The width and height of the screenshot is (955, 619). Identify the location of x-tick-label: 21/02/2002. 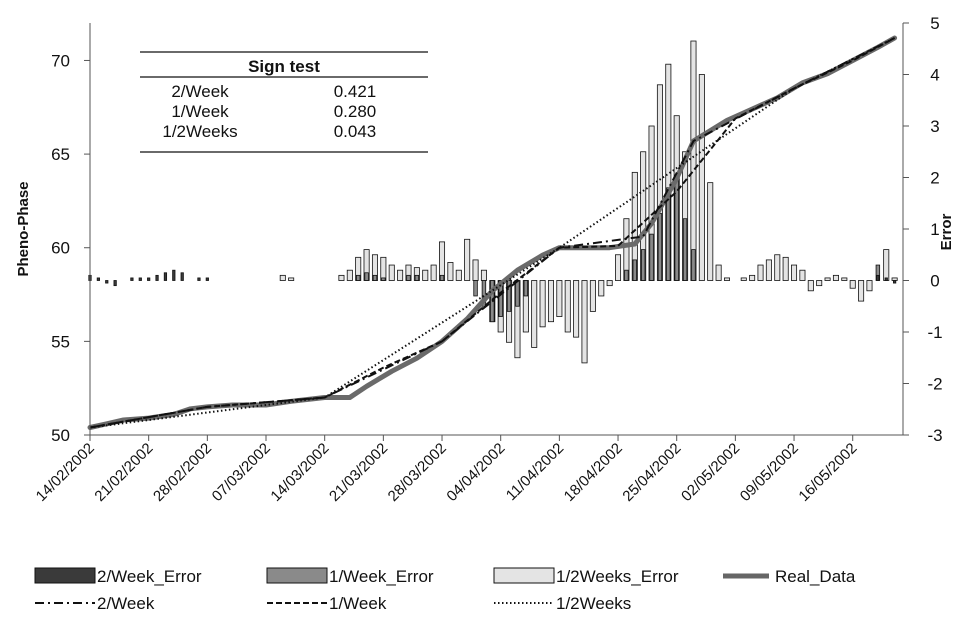
(123, 472).